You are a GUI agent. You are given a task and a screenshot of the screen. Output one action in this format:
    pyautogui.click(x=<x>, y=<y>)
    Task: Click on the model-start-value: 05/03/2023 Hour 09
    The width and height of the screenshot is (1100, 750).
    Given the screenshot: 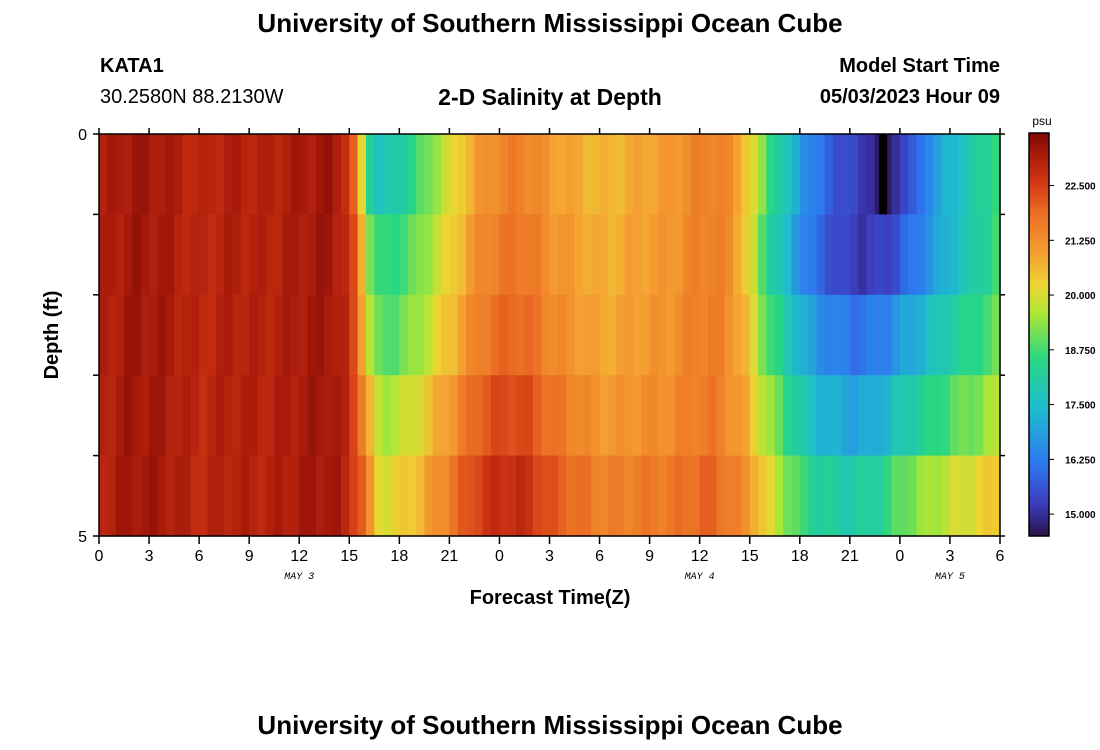 What is the action you would take?
    pyautogui.click(x=909, y=97)
    